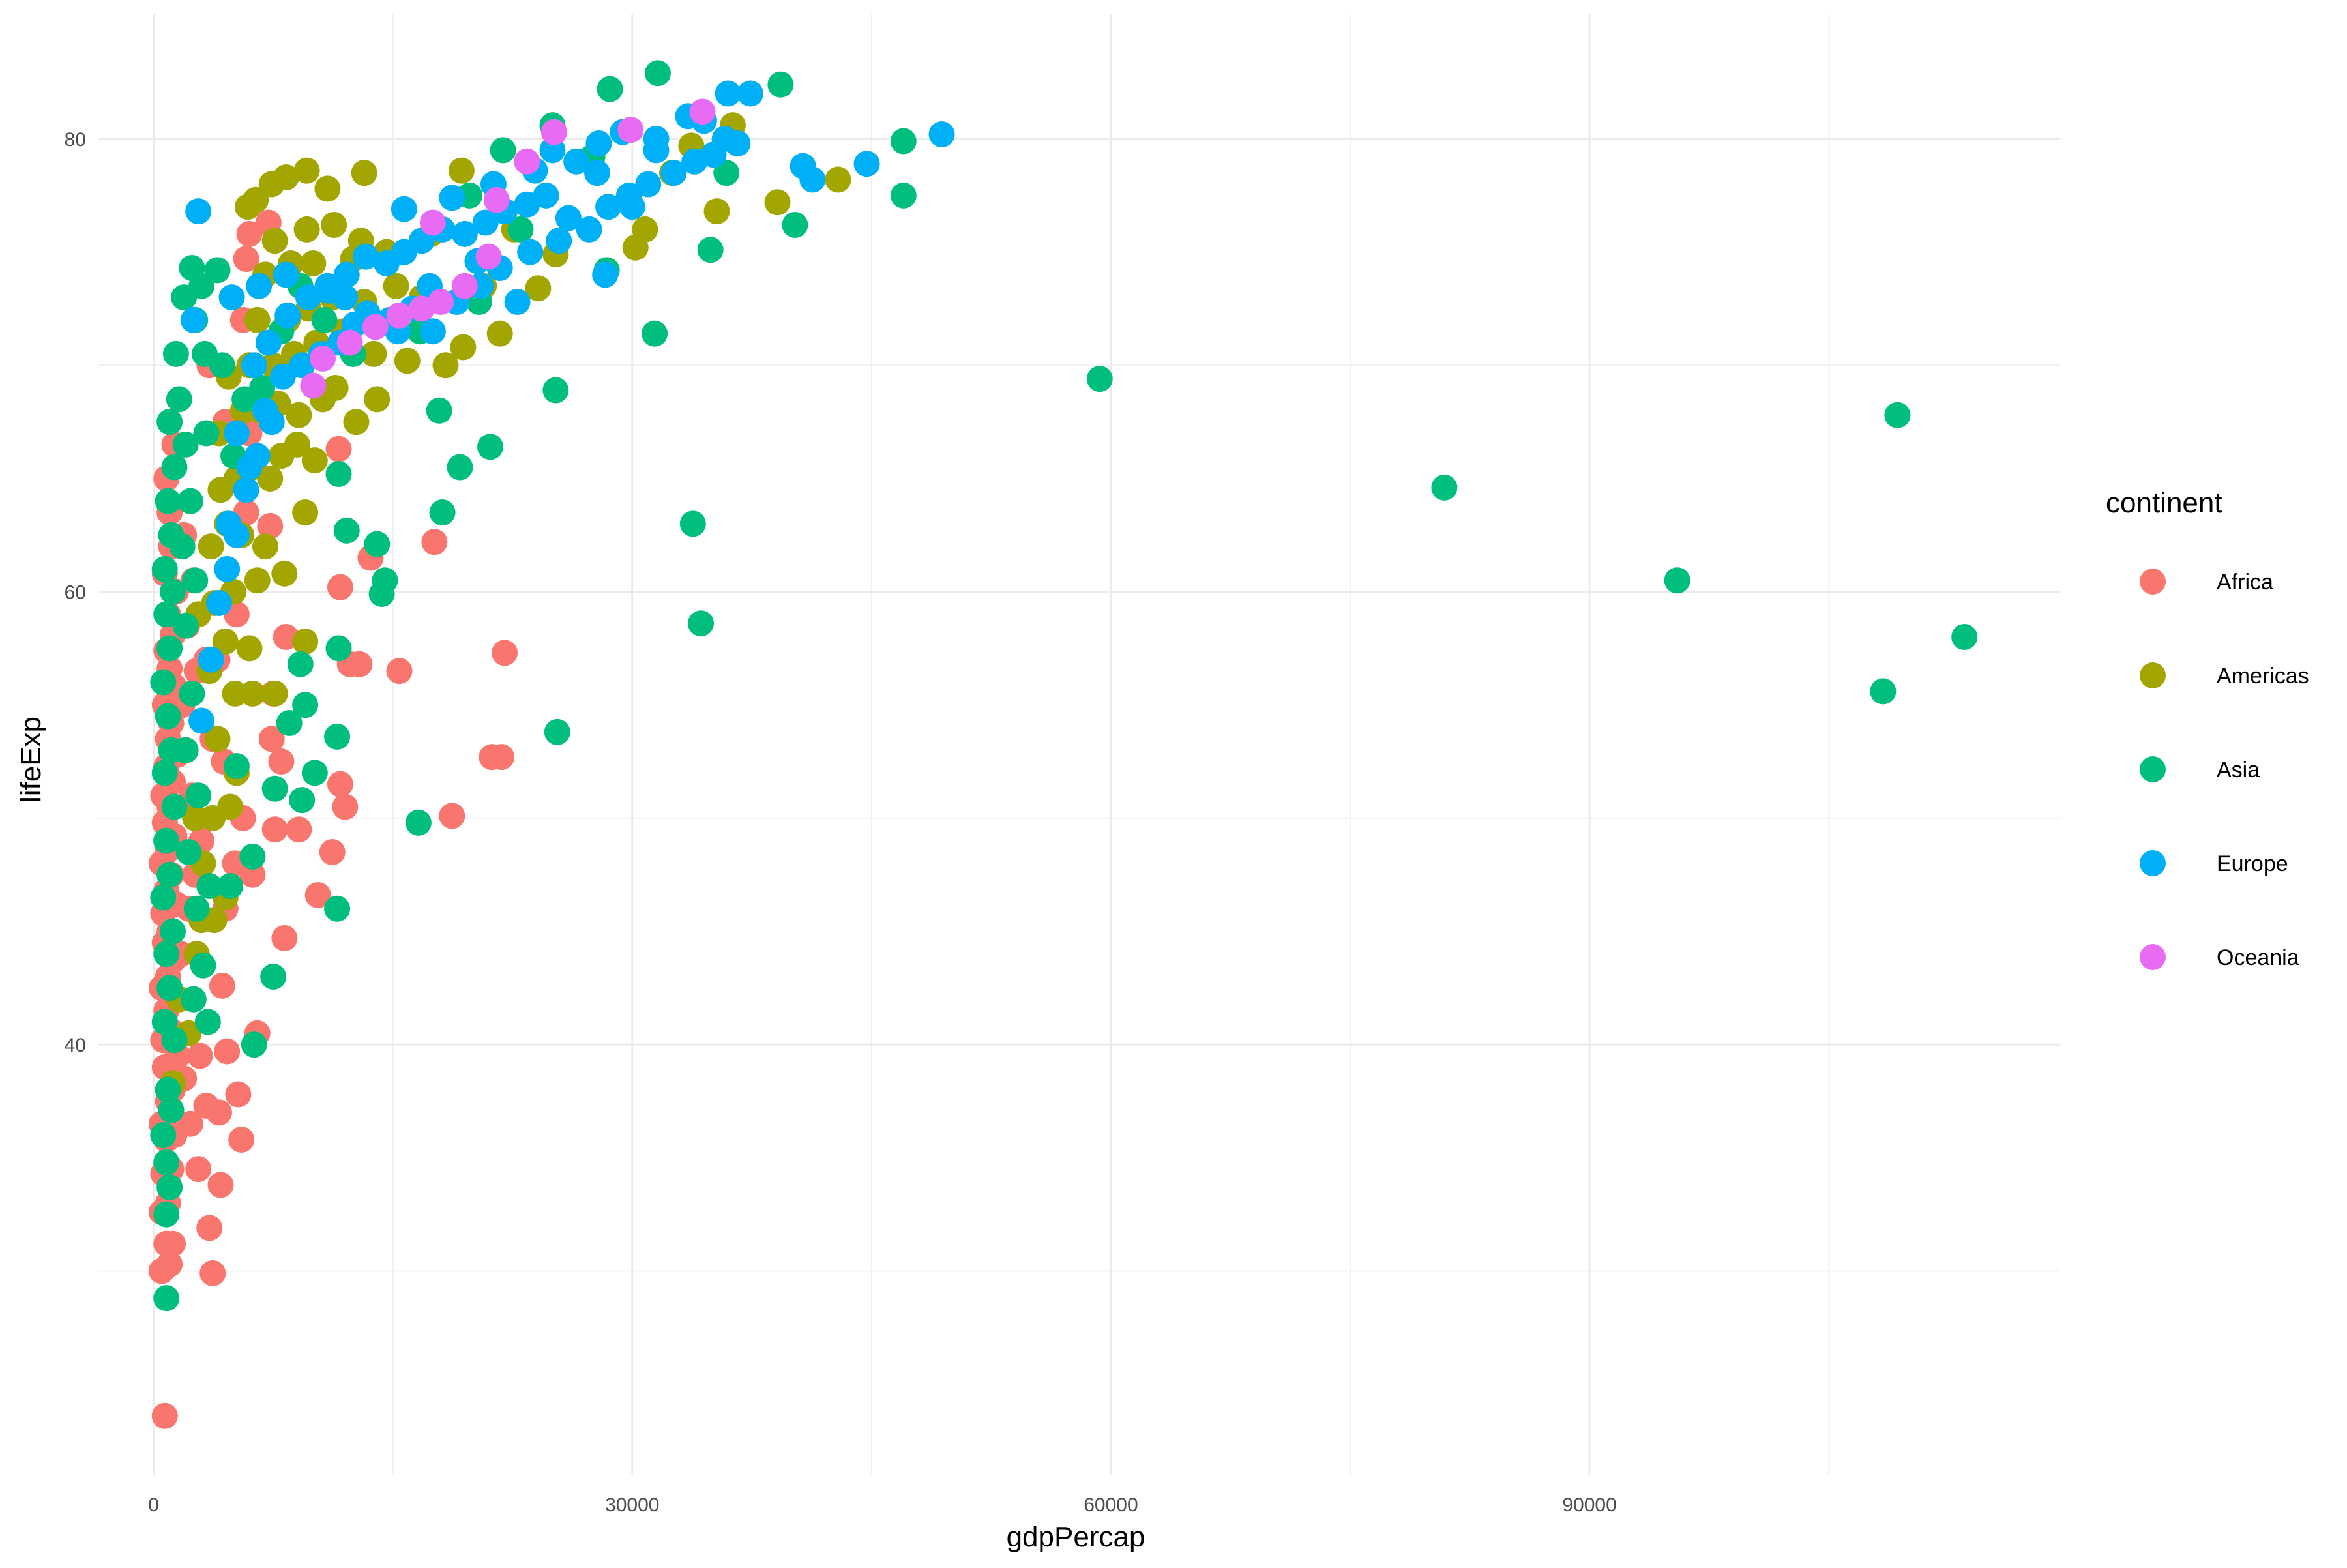 Image resolution: width=2347 pixels, height=1568 pixels. I want to click on x-tick-label: 90000, so click(1589, 1505).